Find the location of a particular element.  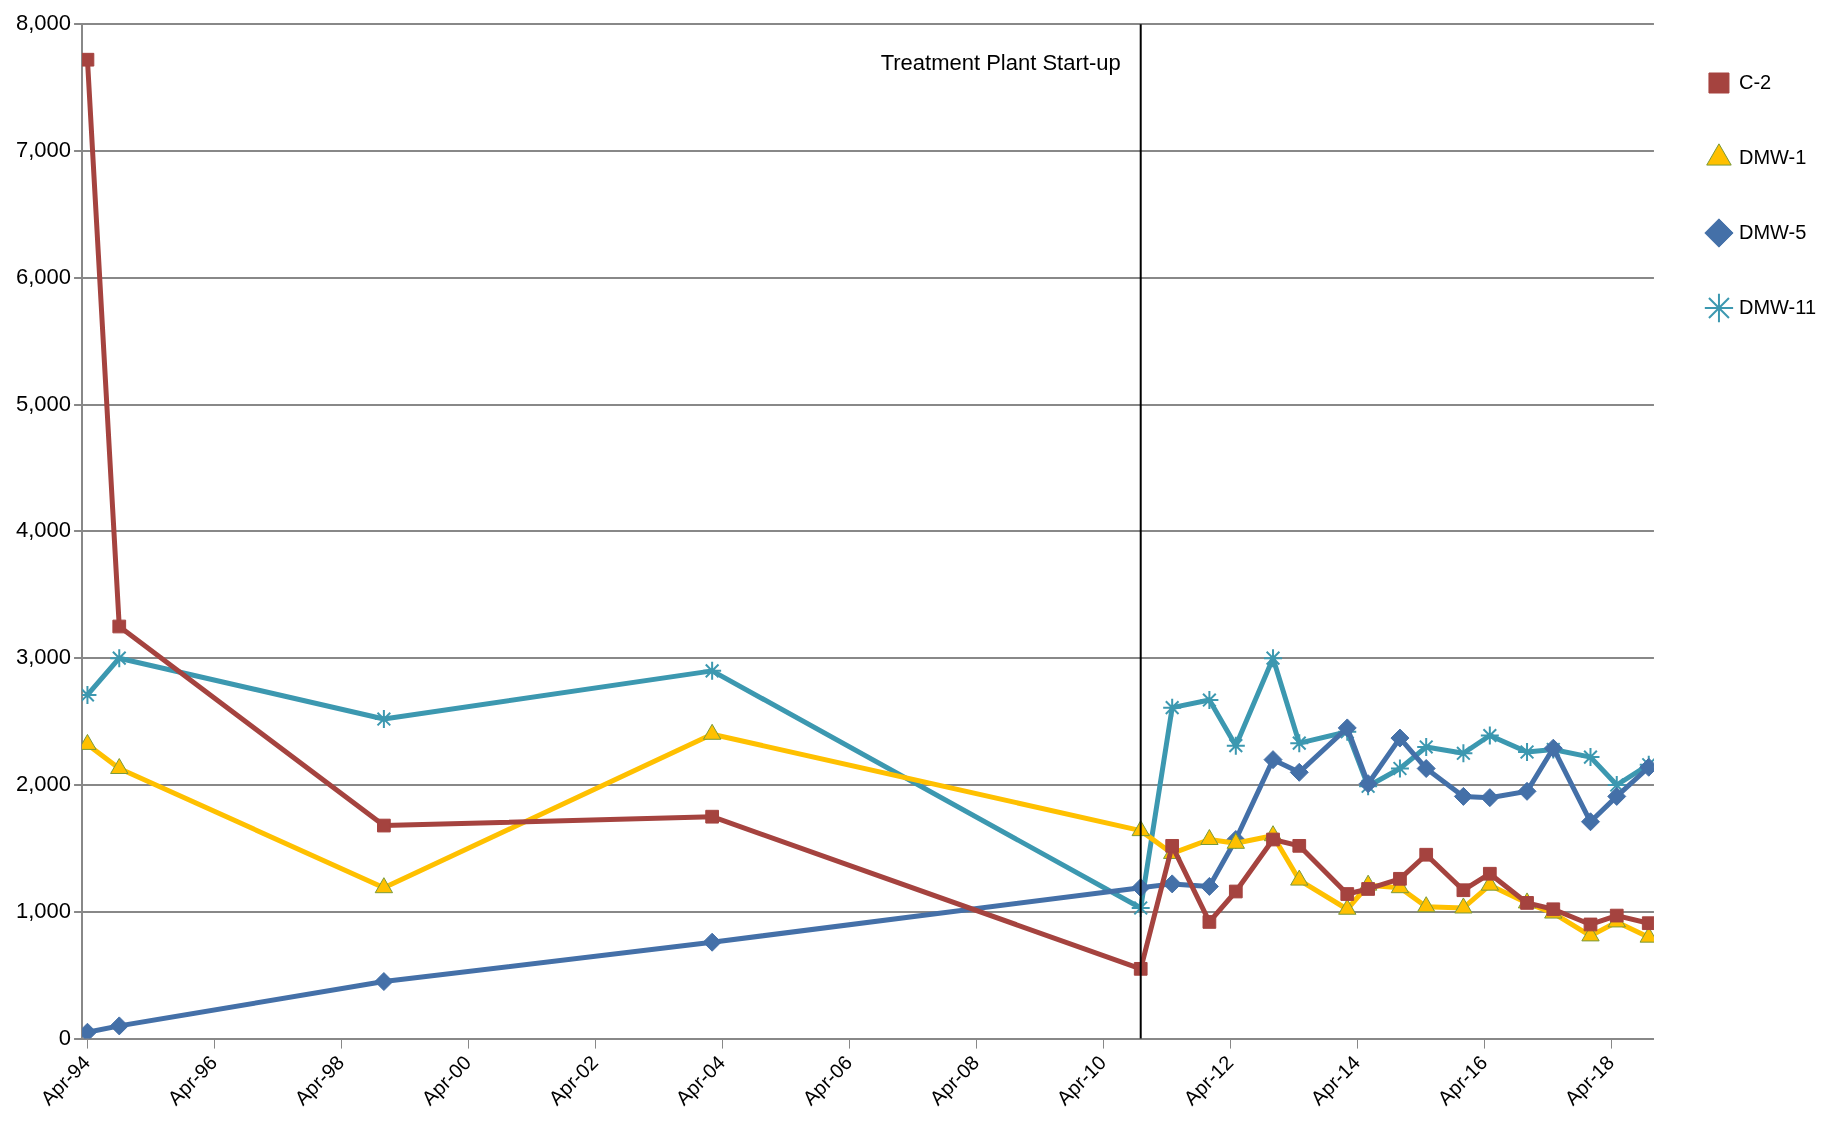

legend-label: DMW-1 is located at coordinates (1772, 156).